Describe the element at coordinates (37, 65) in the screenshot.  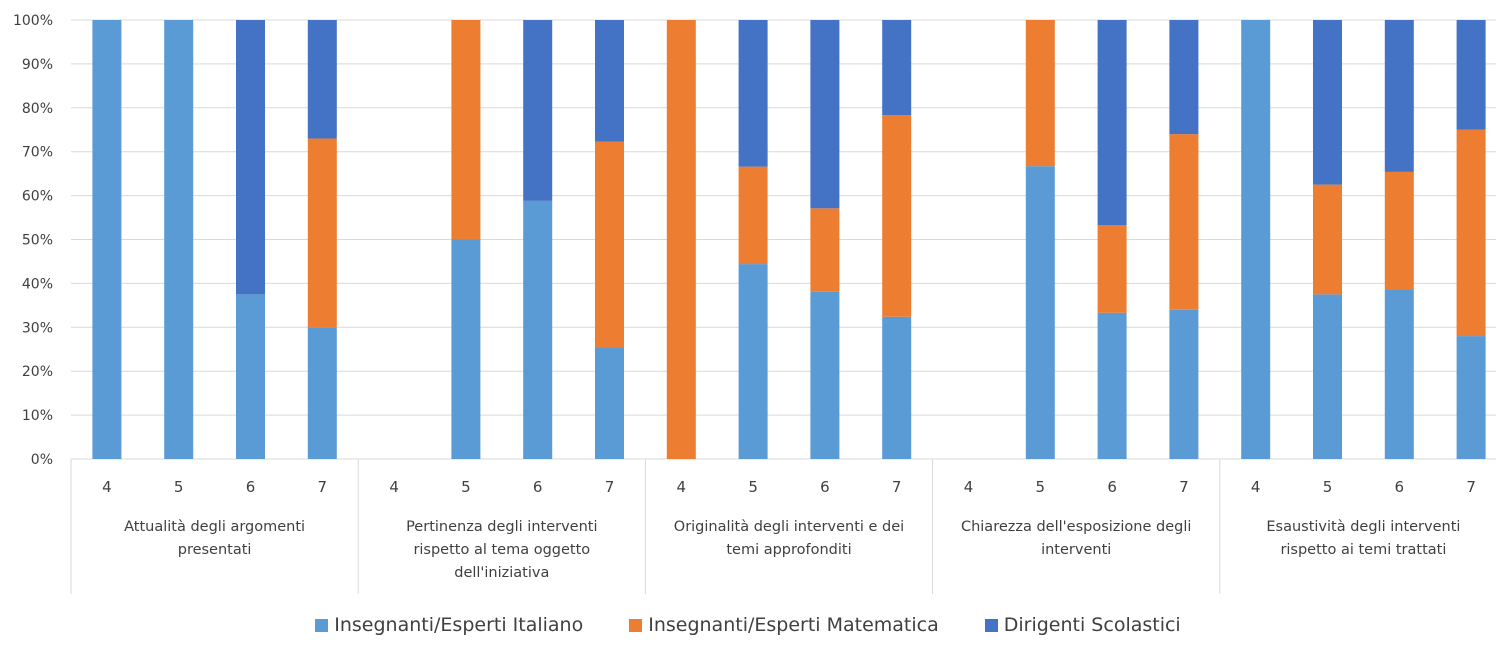
I see `y-tick-label: 90%` at that location.